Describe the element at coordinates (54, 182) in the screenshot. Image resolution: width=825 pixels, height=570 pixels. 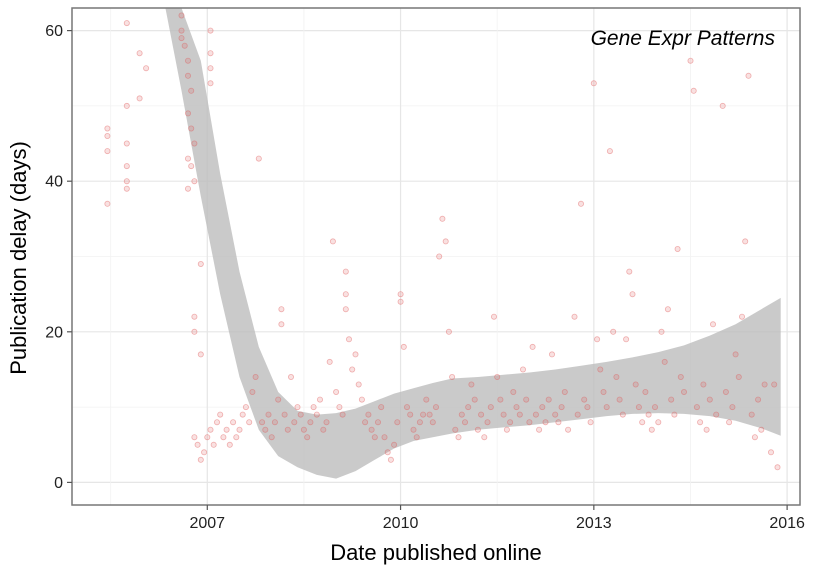
I see `y-tick-label: 40` at that location.